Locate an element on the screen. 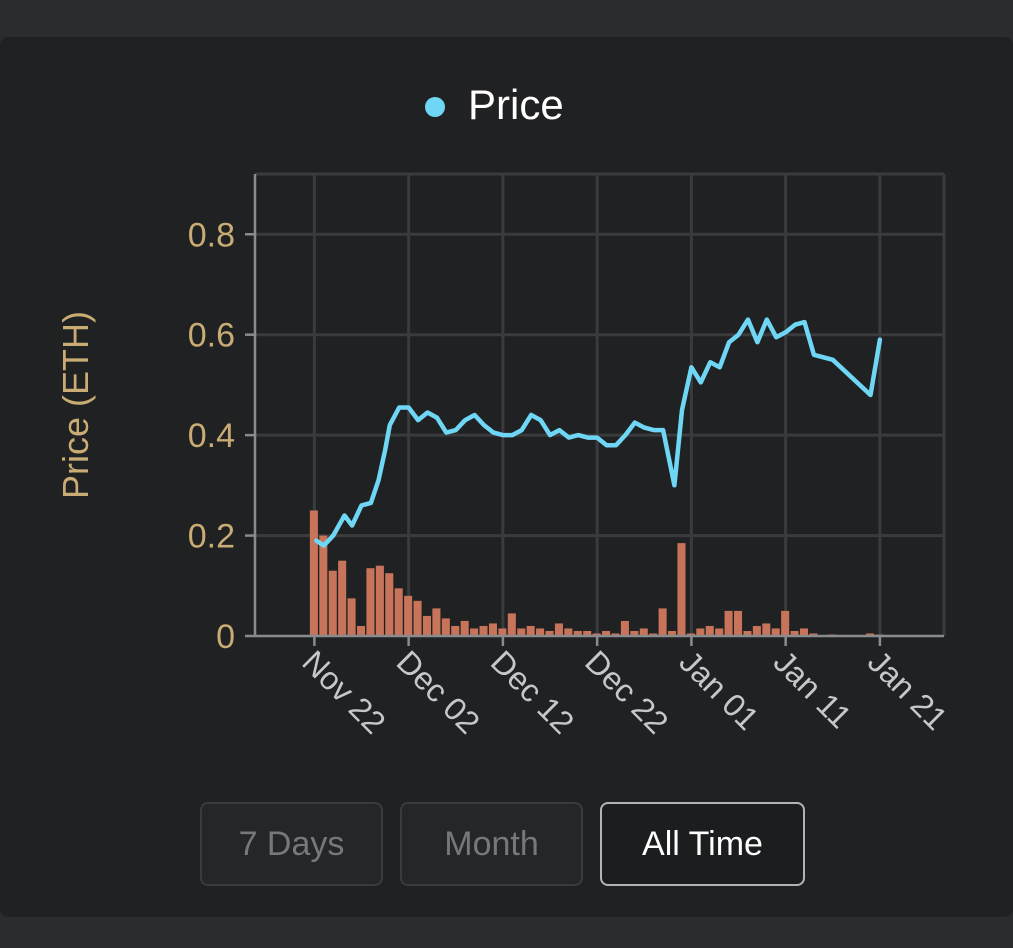 The image size is (1013, 948). legend-label: Price is located at coordinates (516, 104).